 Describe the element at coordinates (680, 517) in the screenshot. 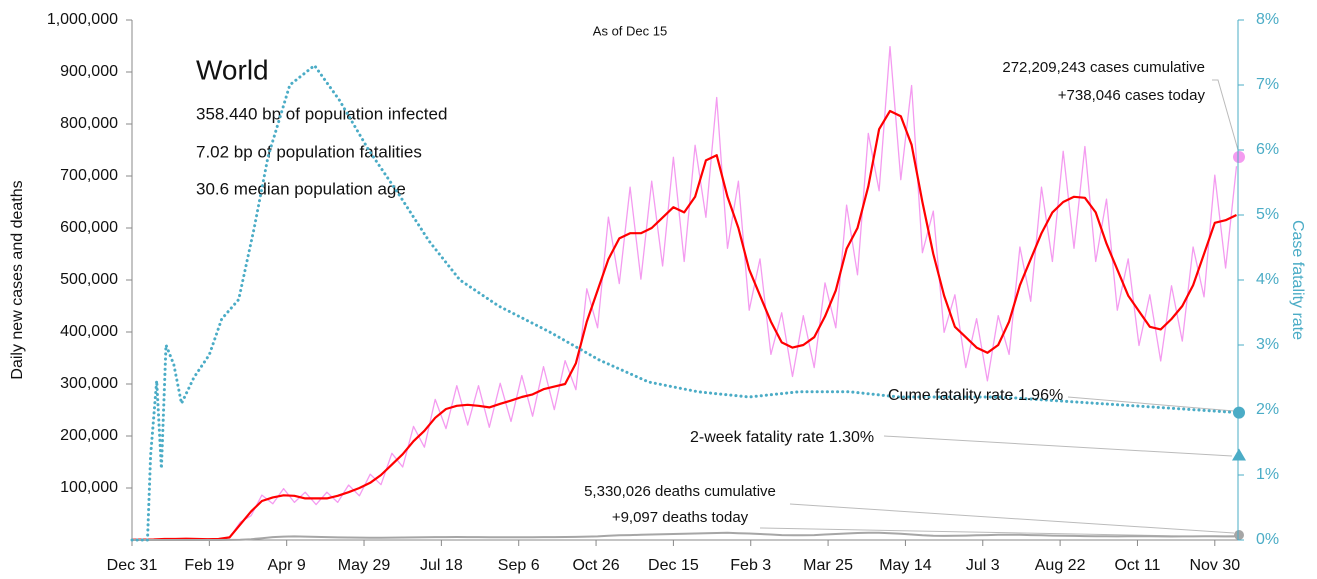

I see `deaths-note: +9,097 deaths today` at that location.